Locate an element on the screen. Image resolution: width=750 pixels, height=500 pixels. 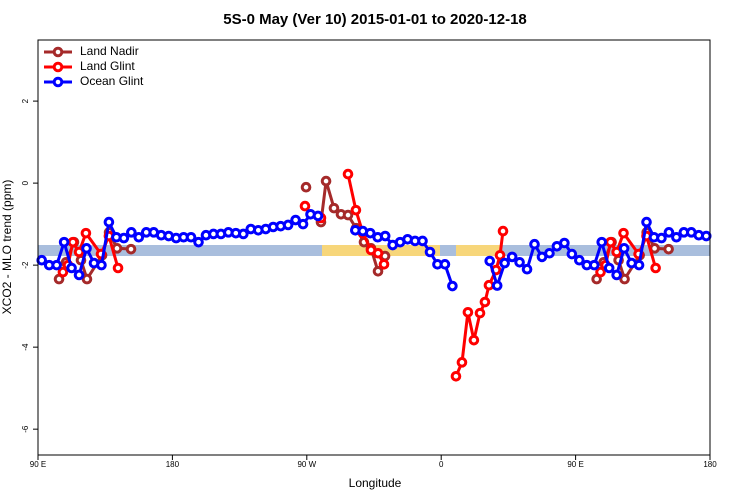
legend-label: Land Nadir is located at coordinates (109, 51).